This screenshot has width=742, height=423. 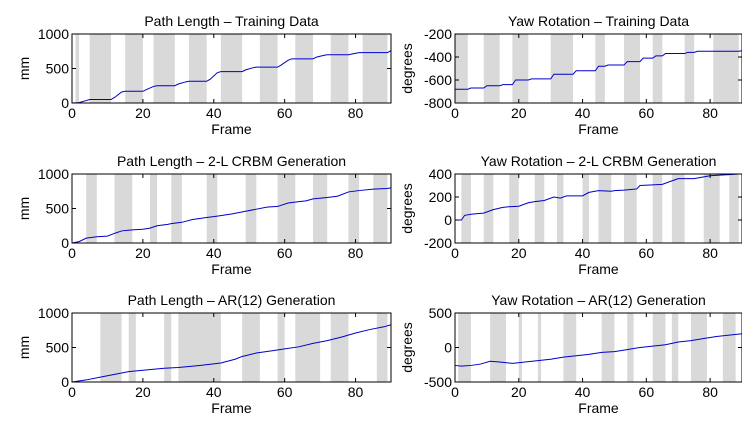 I want to click on chart-title: Path Length – AR(12) Generation, so click(x=232, y=300).